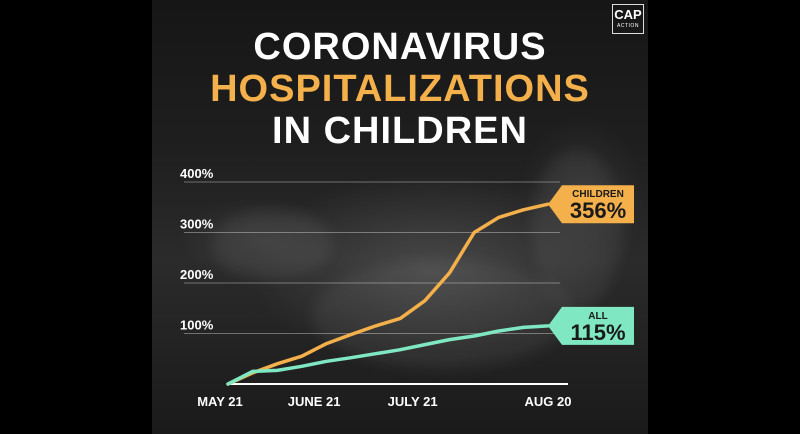 The image size is (800, 434). What do you see at coordinates (197, 173) in the screenshot?
I see `y-tick-label: 400%` at bounding box center [197, 173].